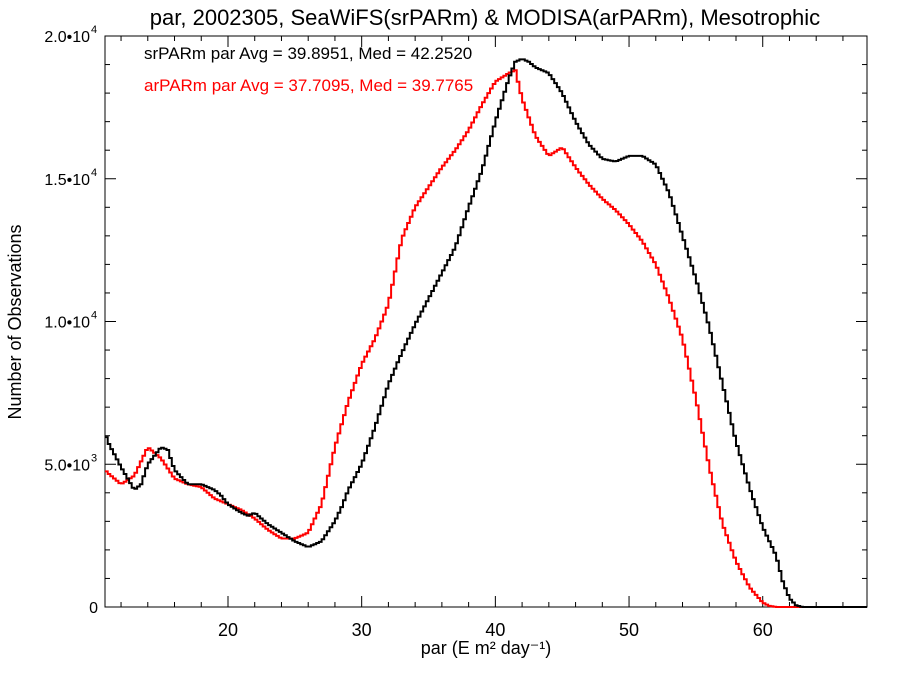  What do you see at coordinates (94, 458) in the screenshot?
I see `y-tick-exponent: 3` at bounding box center [94, 458].